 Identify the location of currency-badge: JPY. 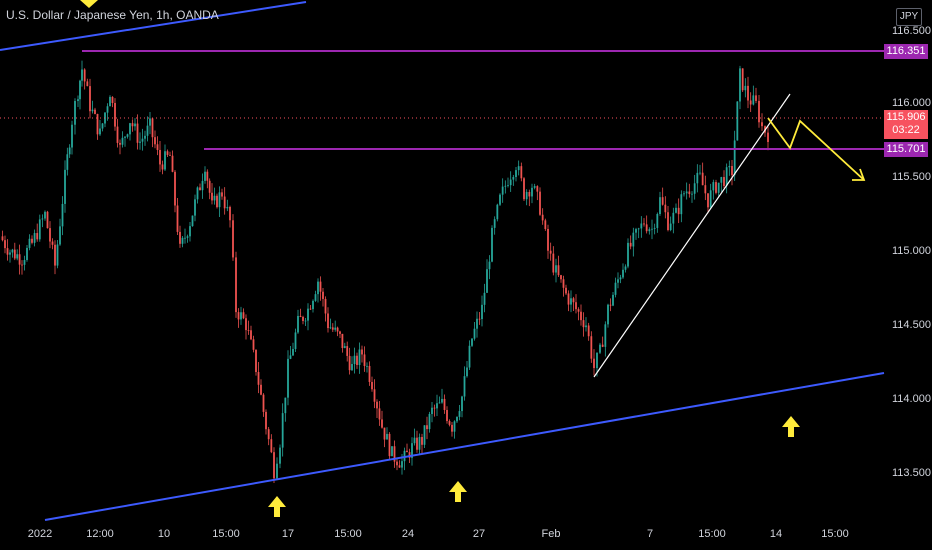
(909, 17).